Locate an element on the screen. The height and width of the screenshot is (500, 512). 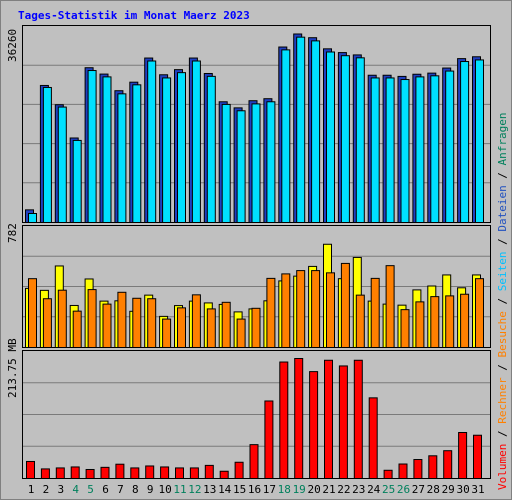
x-tick-label: 7 is located at coordinates (120, 489).